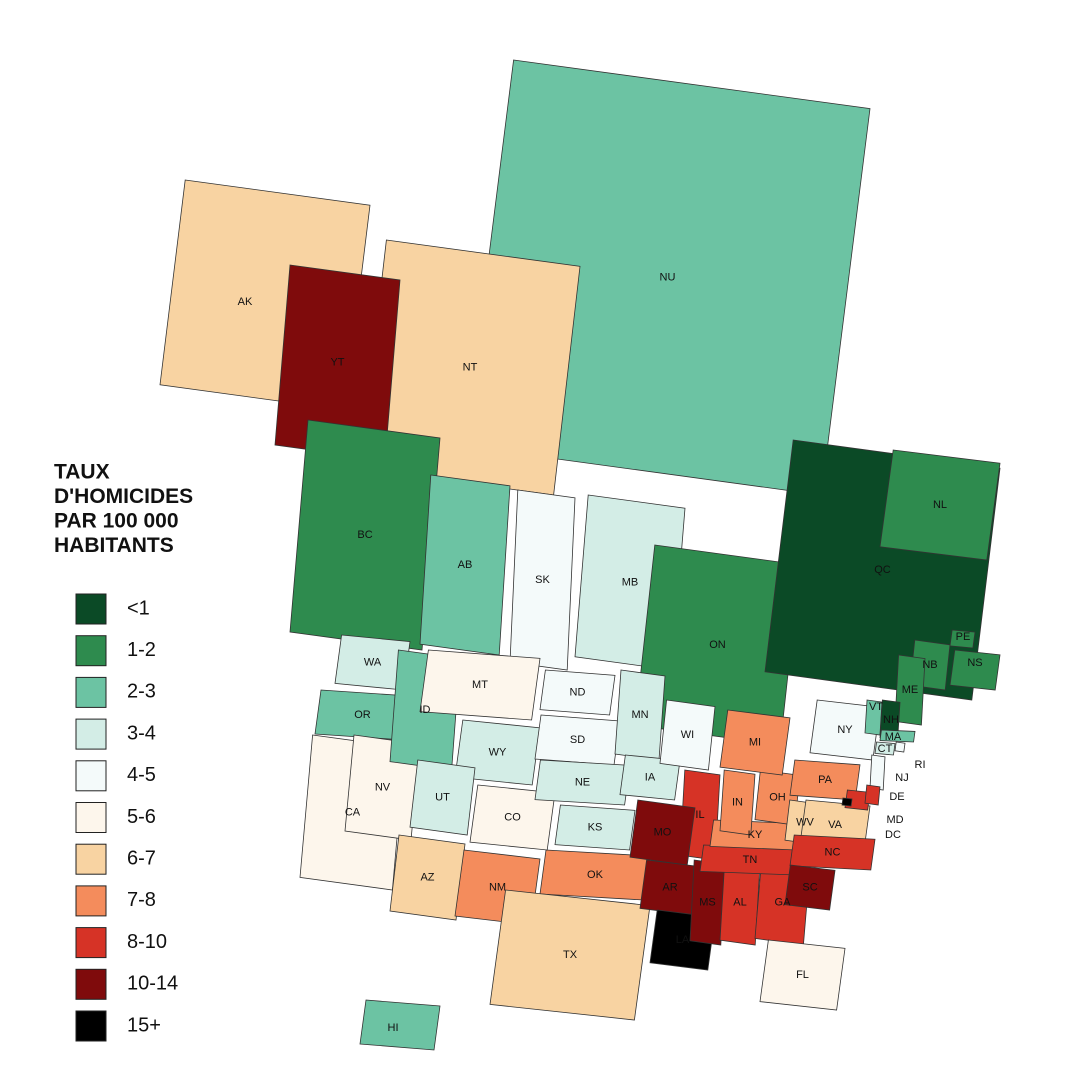 The width and height of the screenshot is (1080, 1080). I want to click on legend-label: 3-4, so click(141, 733).